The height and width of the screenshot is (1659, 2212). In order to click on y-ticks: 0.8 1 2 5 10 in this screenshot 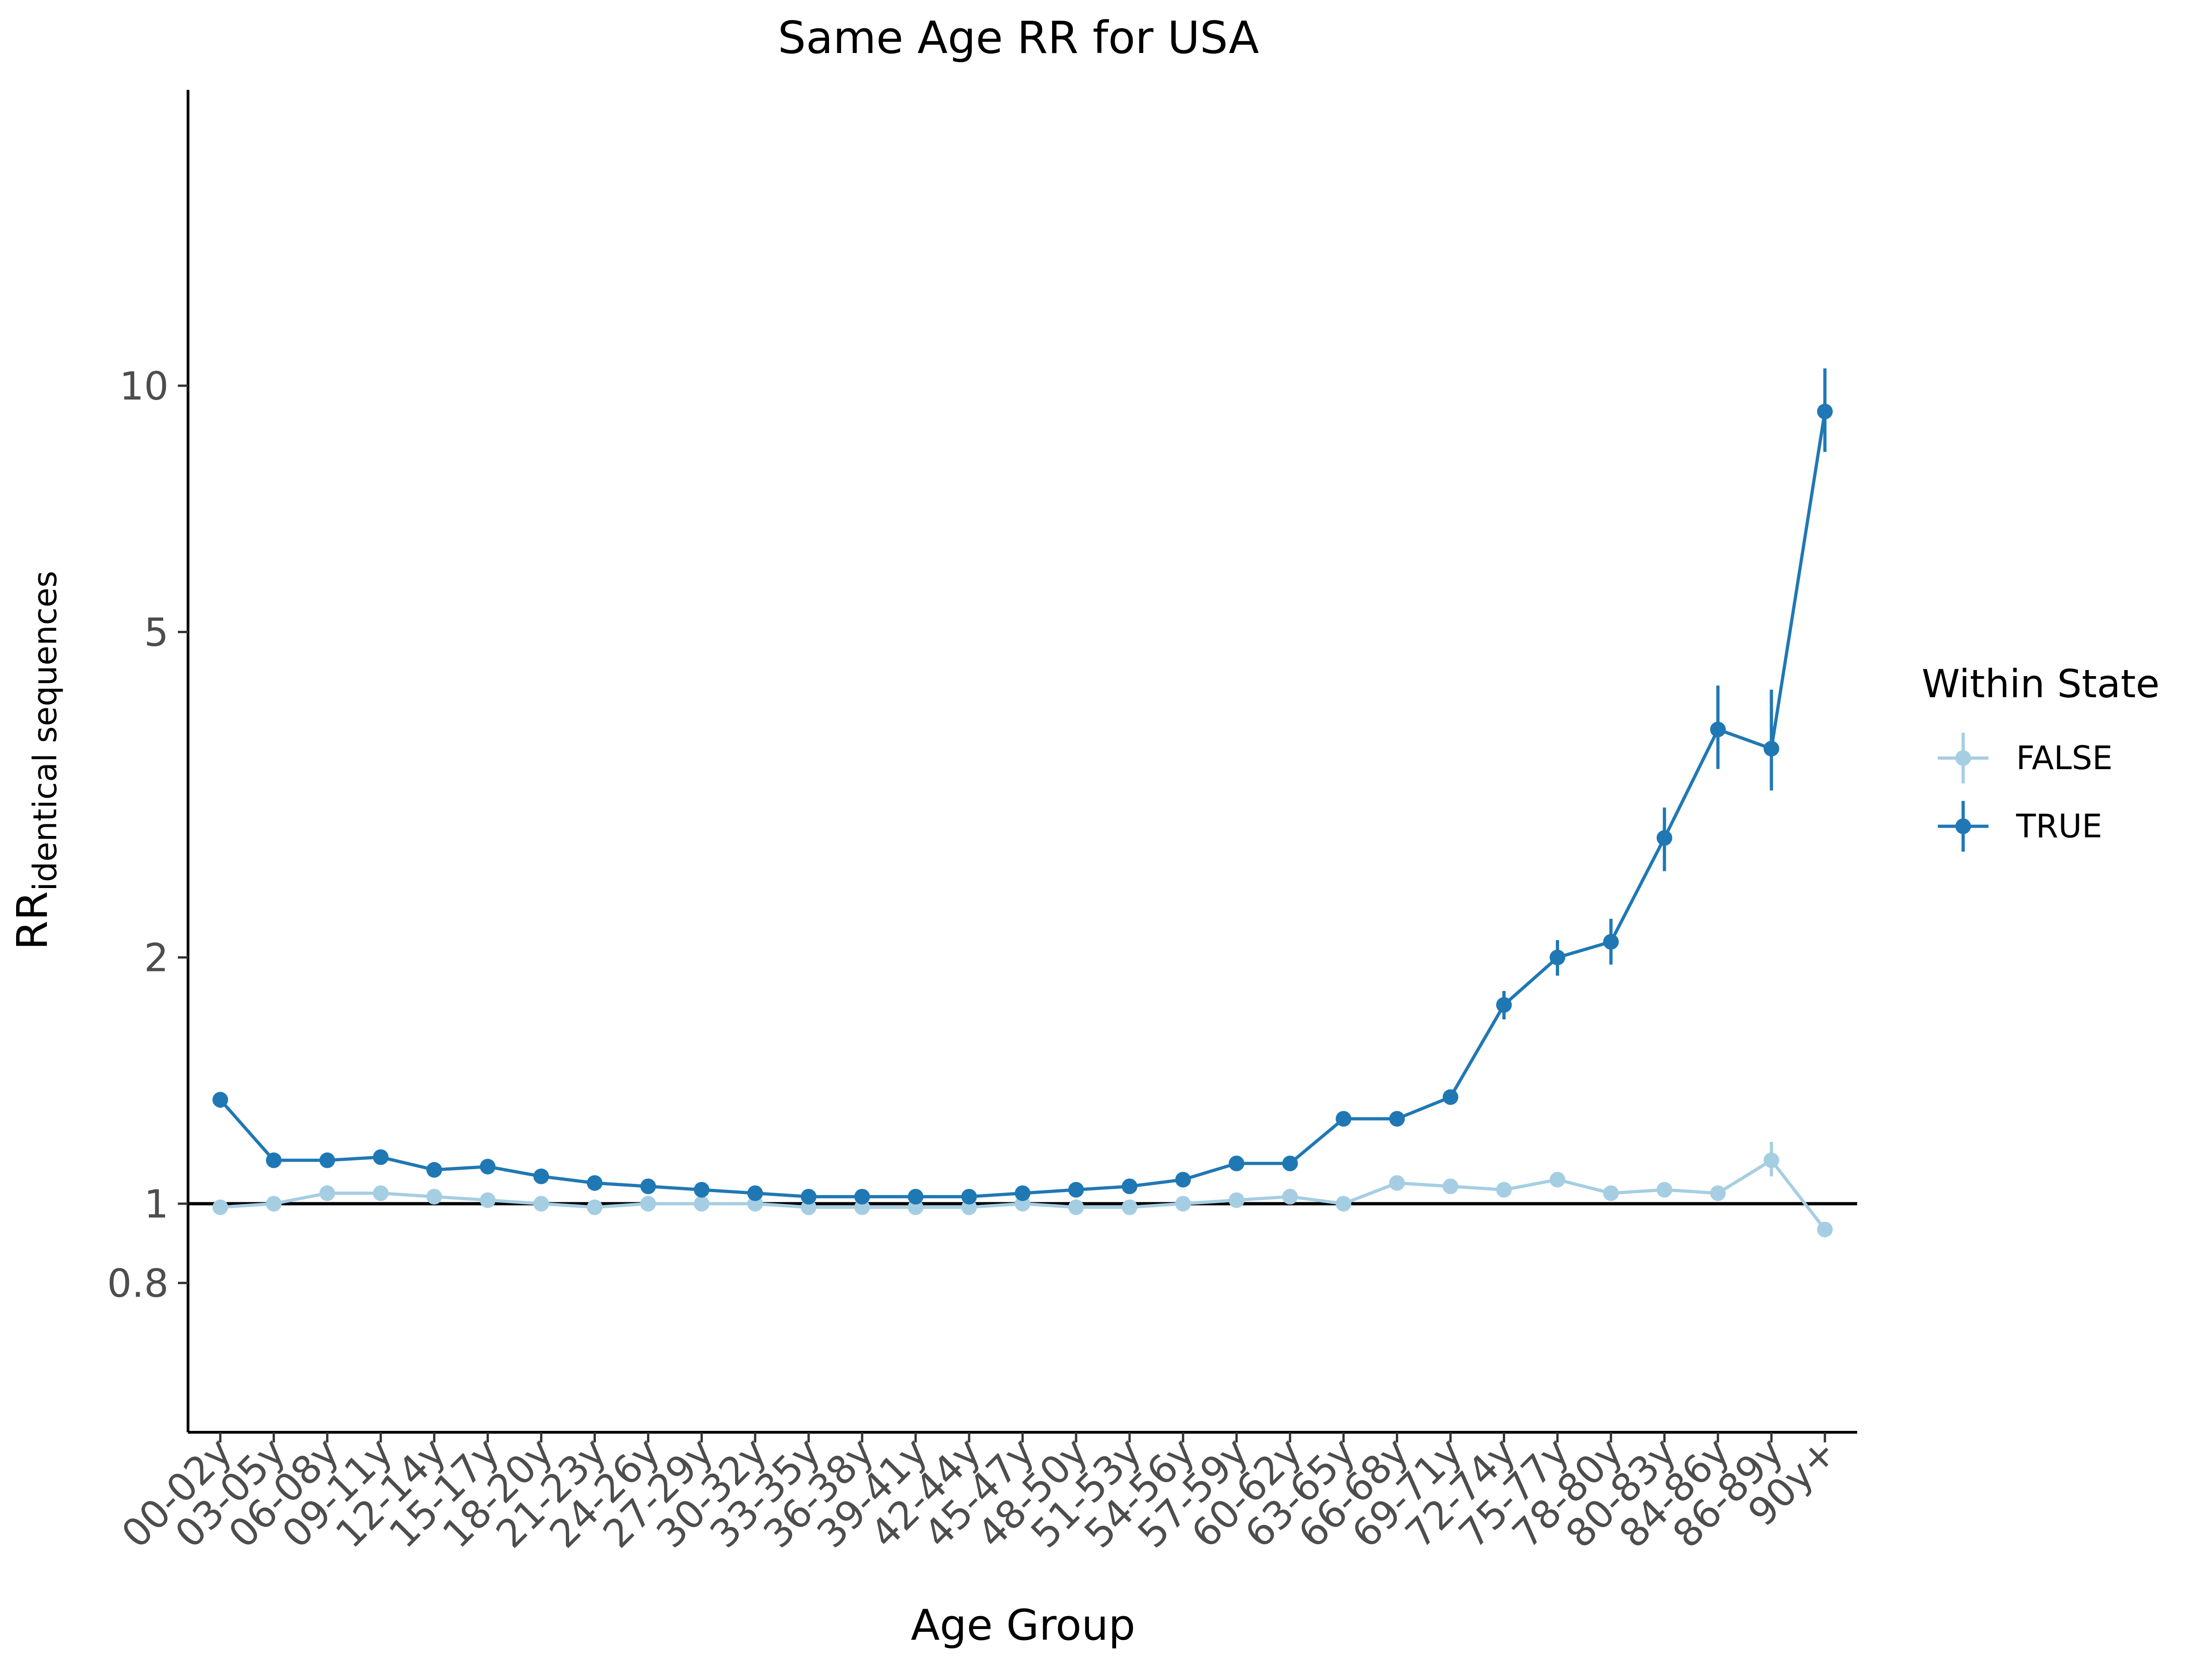, I will do `click(147, 835)`.